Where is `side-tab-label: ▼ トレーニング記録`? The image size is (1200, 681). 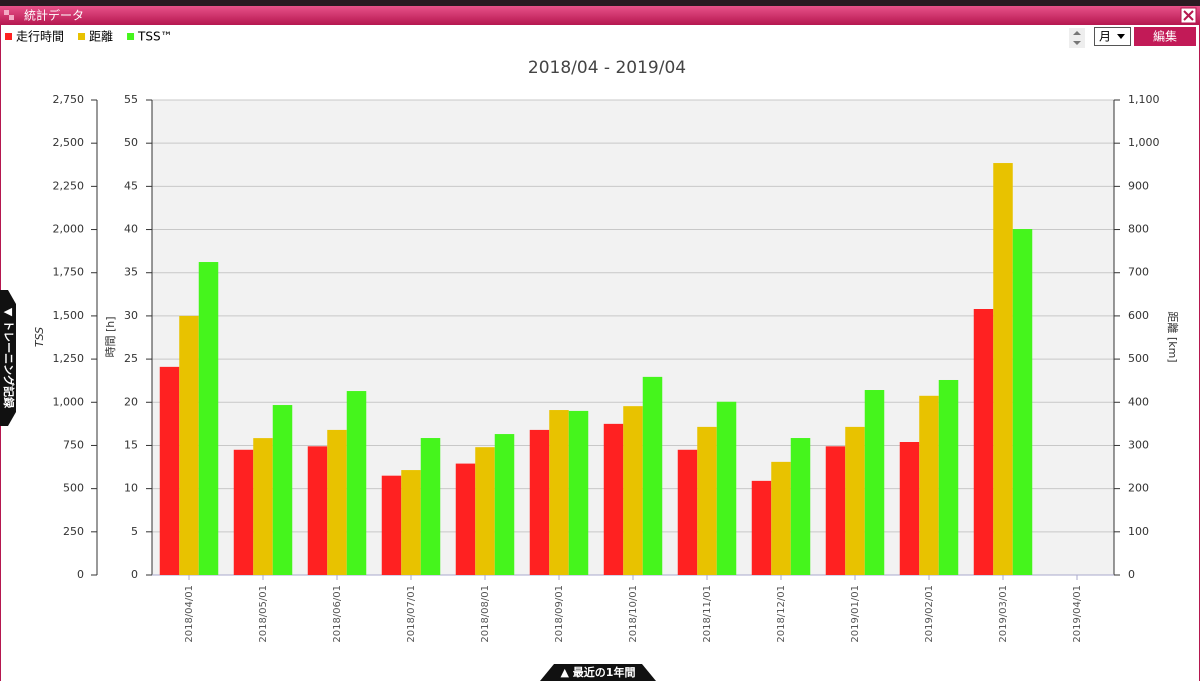
side-tab-label: ▼ トレーニング記録 is located at coordinates (9, 358).